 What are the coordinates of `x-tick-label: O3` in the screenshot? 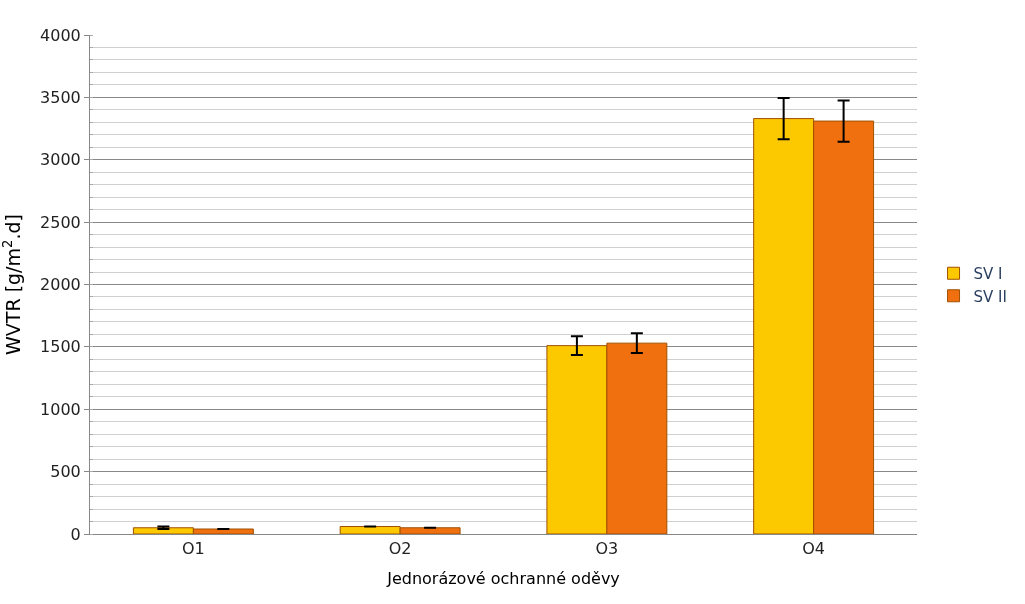 It's located at (607, 549).